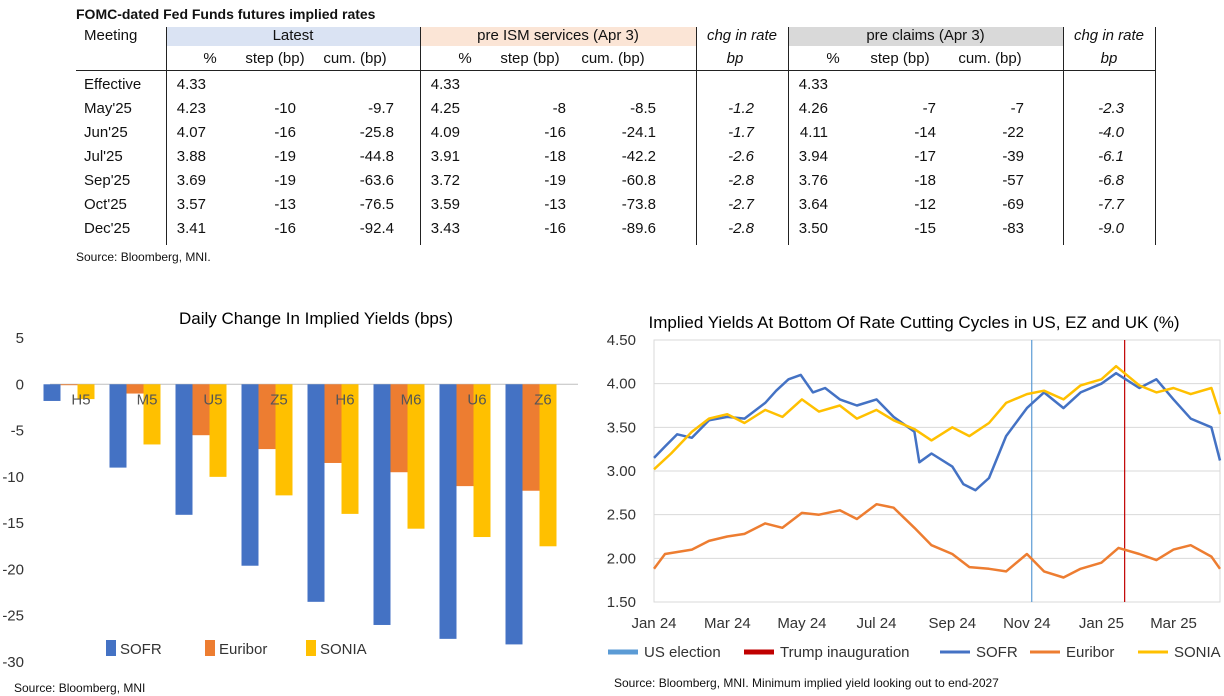 The height and width of the screenshot is (696, 1224). Describe the element at coordinates (191, 204) in the screenshot. I see `table-cell-l-pct: 3.57` at that location.